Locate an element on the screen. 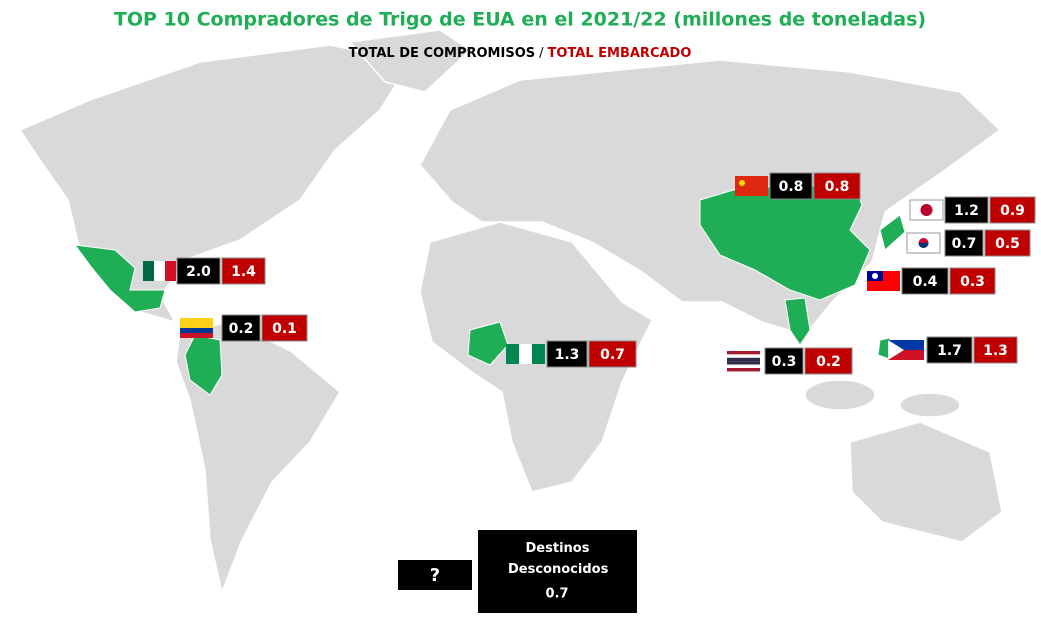 This screenshot has width=1041, height=628. shipped-value: 0.9 is located at coordinates (1012, 211).